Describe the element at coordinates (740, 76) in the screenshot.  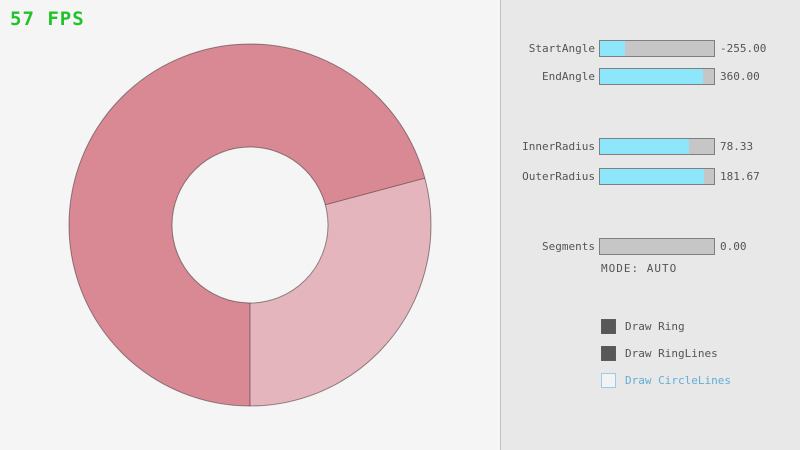
I see `end-angle-value: 360.00` at that location.